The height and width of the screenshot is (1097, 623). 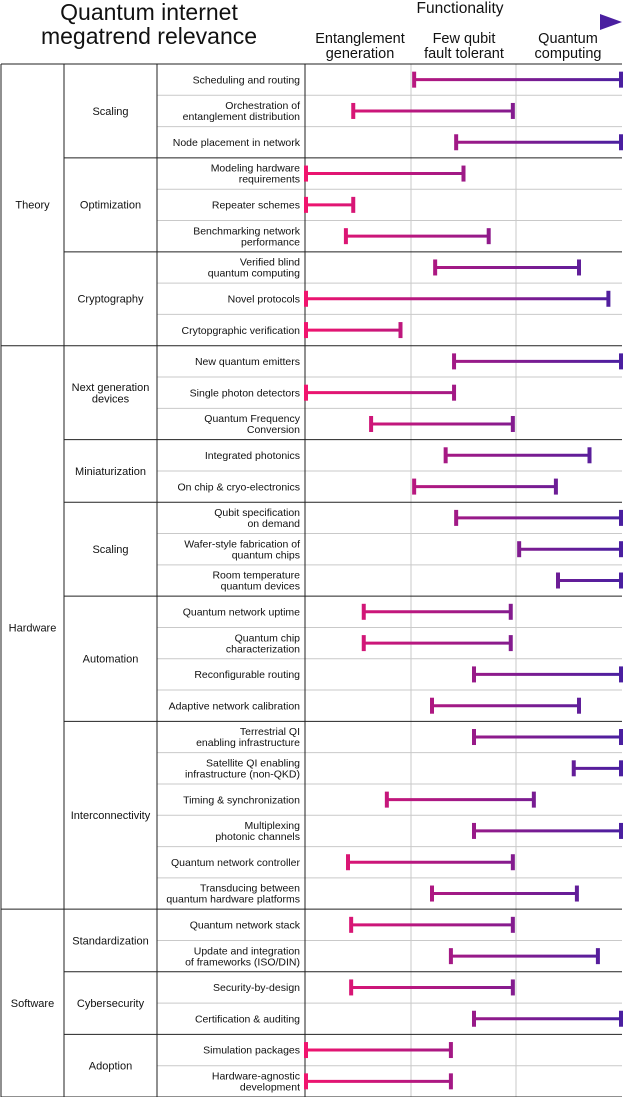 I want to click on item-label-line: Qubit specification, so click(x=257, y=513).